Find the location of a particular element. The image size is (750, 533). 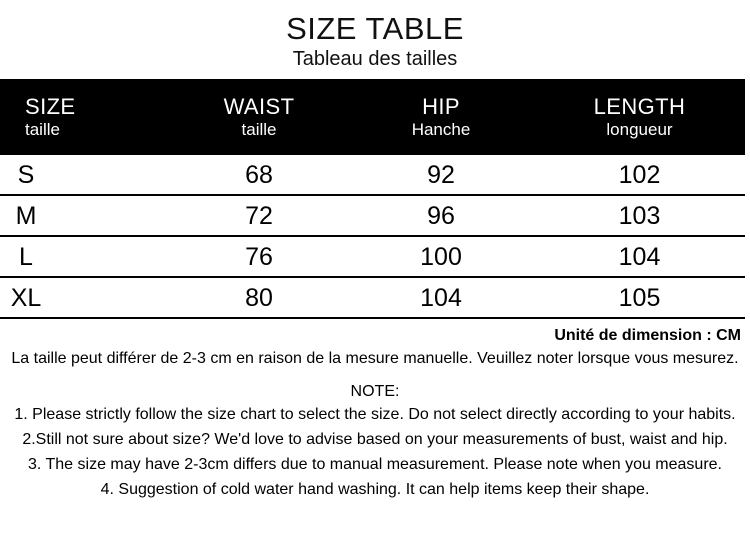

cell-length: 105 is located at coordinates (639, 298).